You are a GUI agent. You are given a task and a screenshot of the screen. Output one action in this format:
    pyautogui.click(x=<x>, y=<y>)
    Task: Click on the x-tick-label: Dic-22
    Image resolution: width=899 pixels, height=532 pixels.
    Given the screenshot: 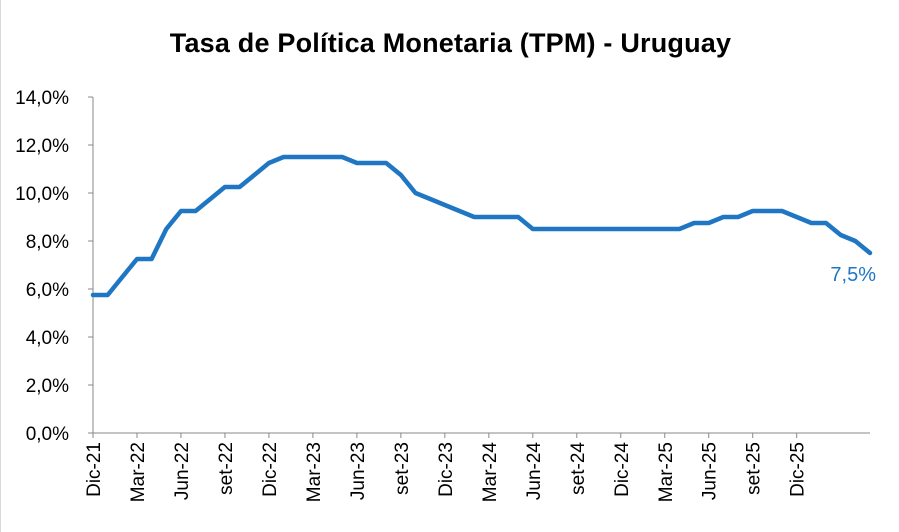 What is the action you would take?
    pyautogui.click(x=270, y=469)
    